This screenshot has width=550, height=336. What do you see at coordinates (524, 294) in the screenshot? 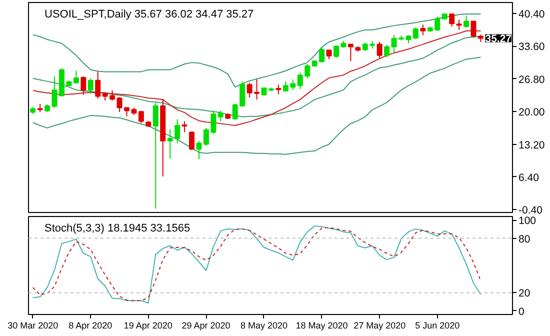
I see `y-tick-label: 20` at bounding box center [524, 294].